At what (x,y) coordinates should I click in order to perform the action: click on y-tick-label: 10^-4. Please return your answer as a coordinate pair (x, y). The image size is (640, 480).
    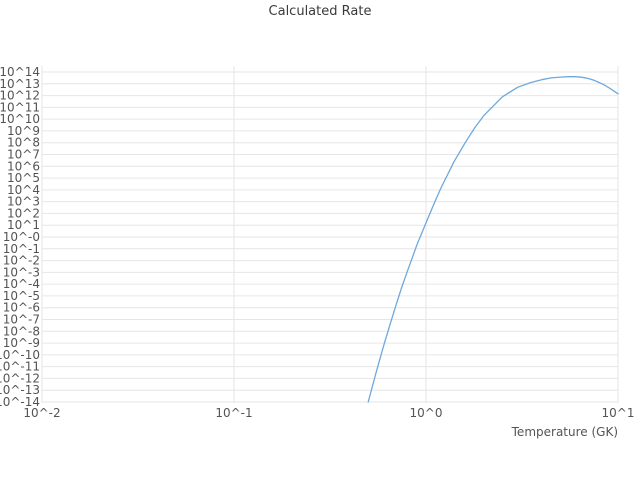
    Looking at the image, I should click on (21, 284).